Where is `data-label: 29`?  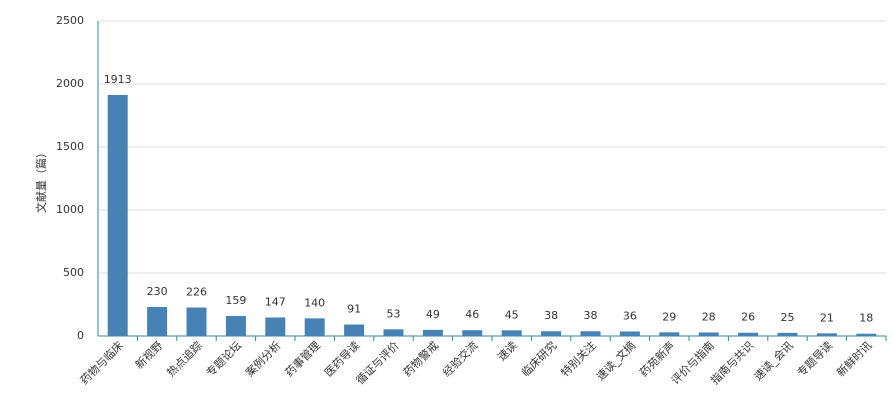
data-label: 29 is located at coordinates (669, 316).